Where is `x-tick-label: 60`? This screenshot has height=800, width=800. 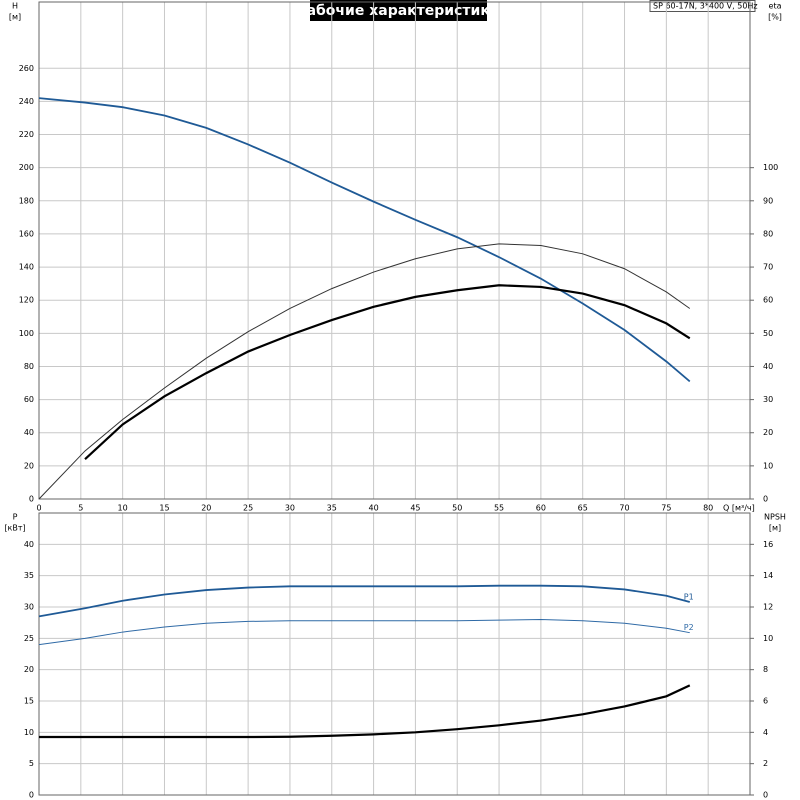
x-tick-label: 60 is located at coordinates (541, 508).